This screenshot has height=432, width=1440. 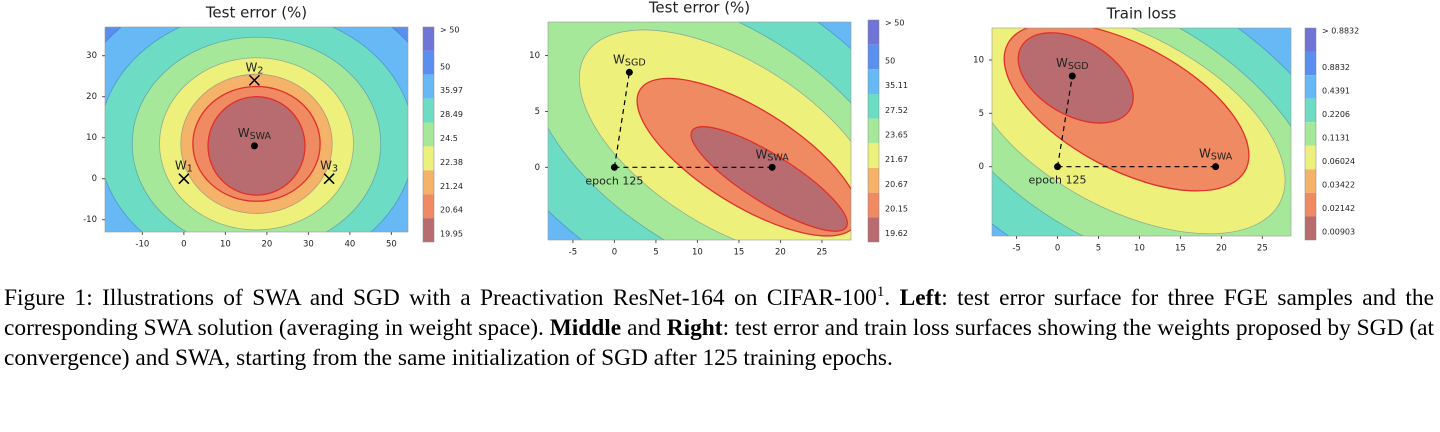 I want to click on colorbar-label: 35.11, so click(x=896, y=85).